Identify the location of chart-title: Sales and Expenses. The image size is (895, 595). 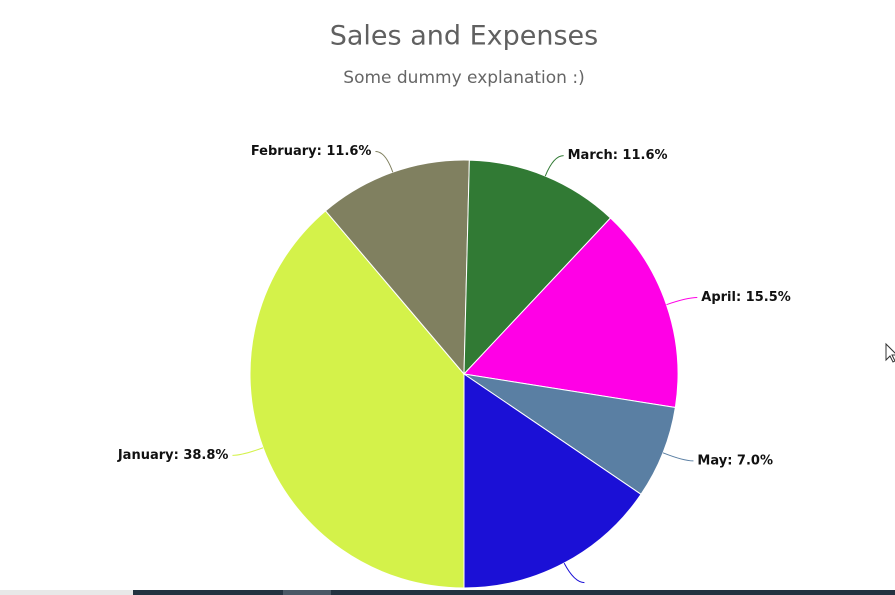
(464, 36).